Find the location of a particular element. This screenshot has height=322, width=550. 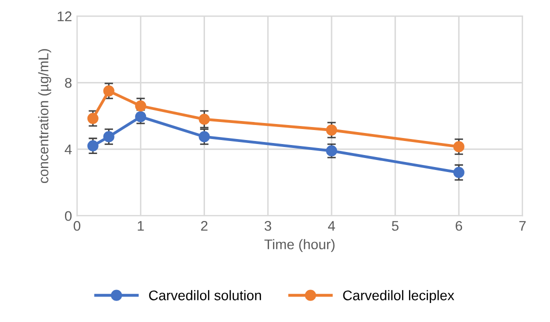

x-tick-label: 1 is located at coordinates (141, 226).